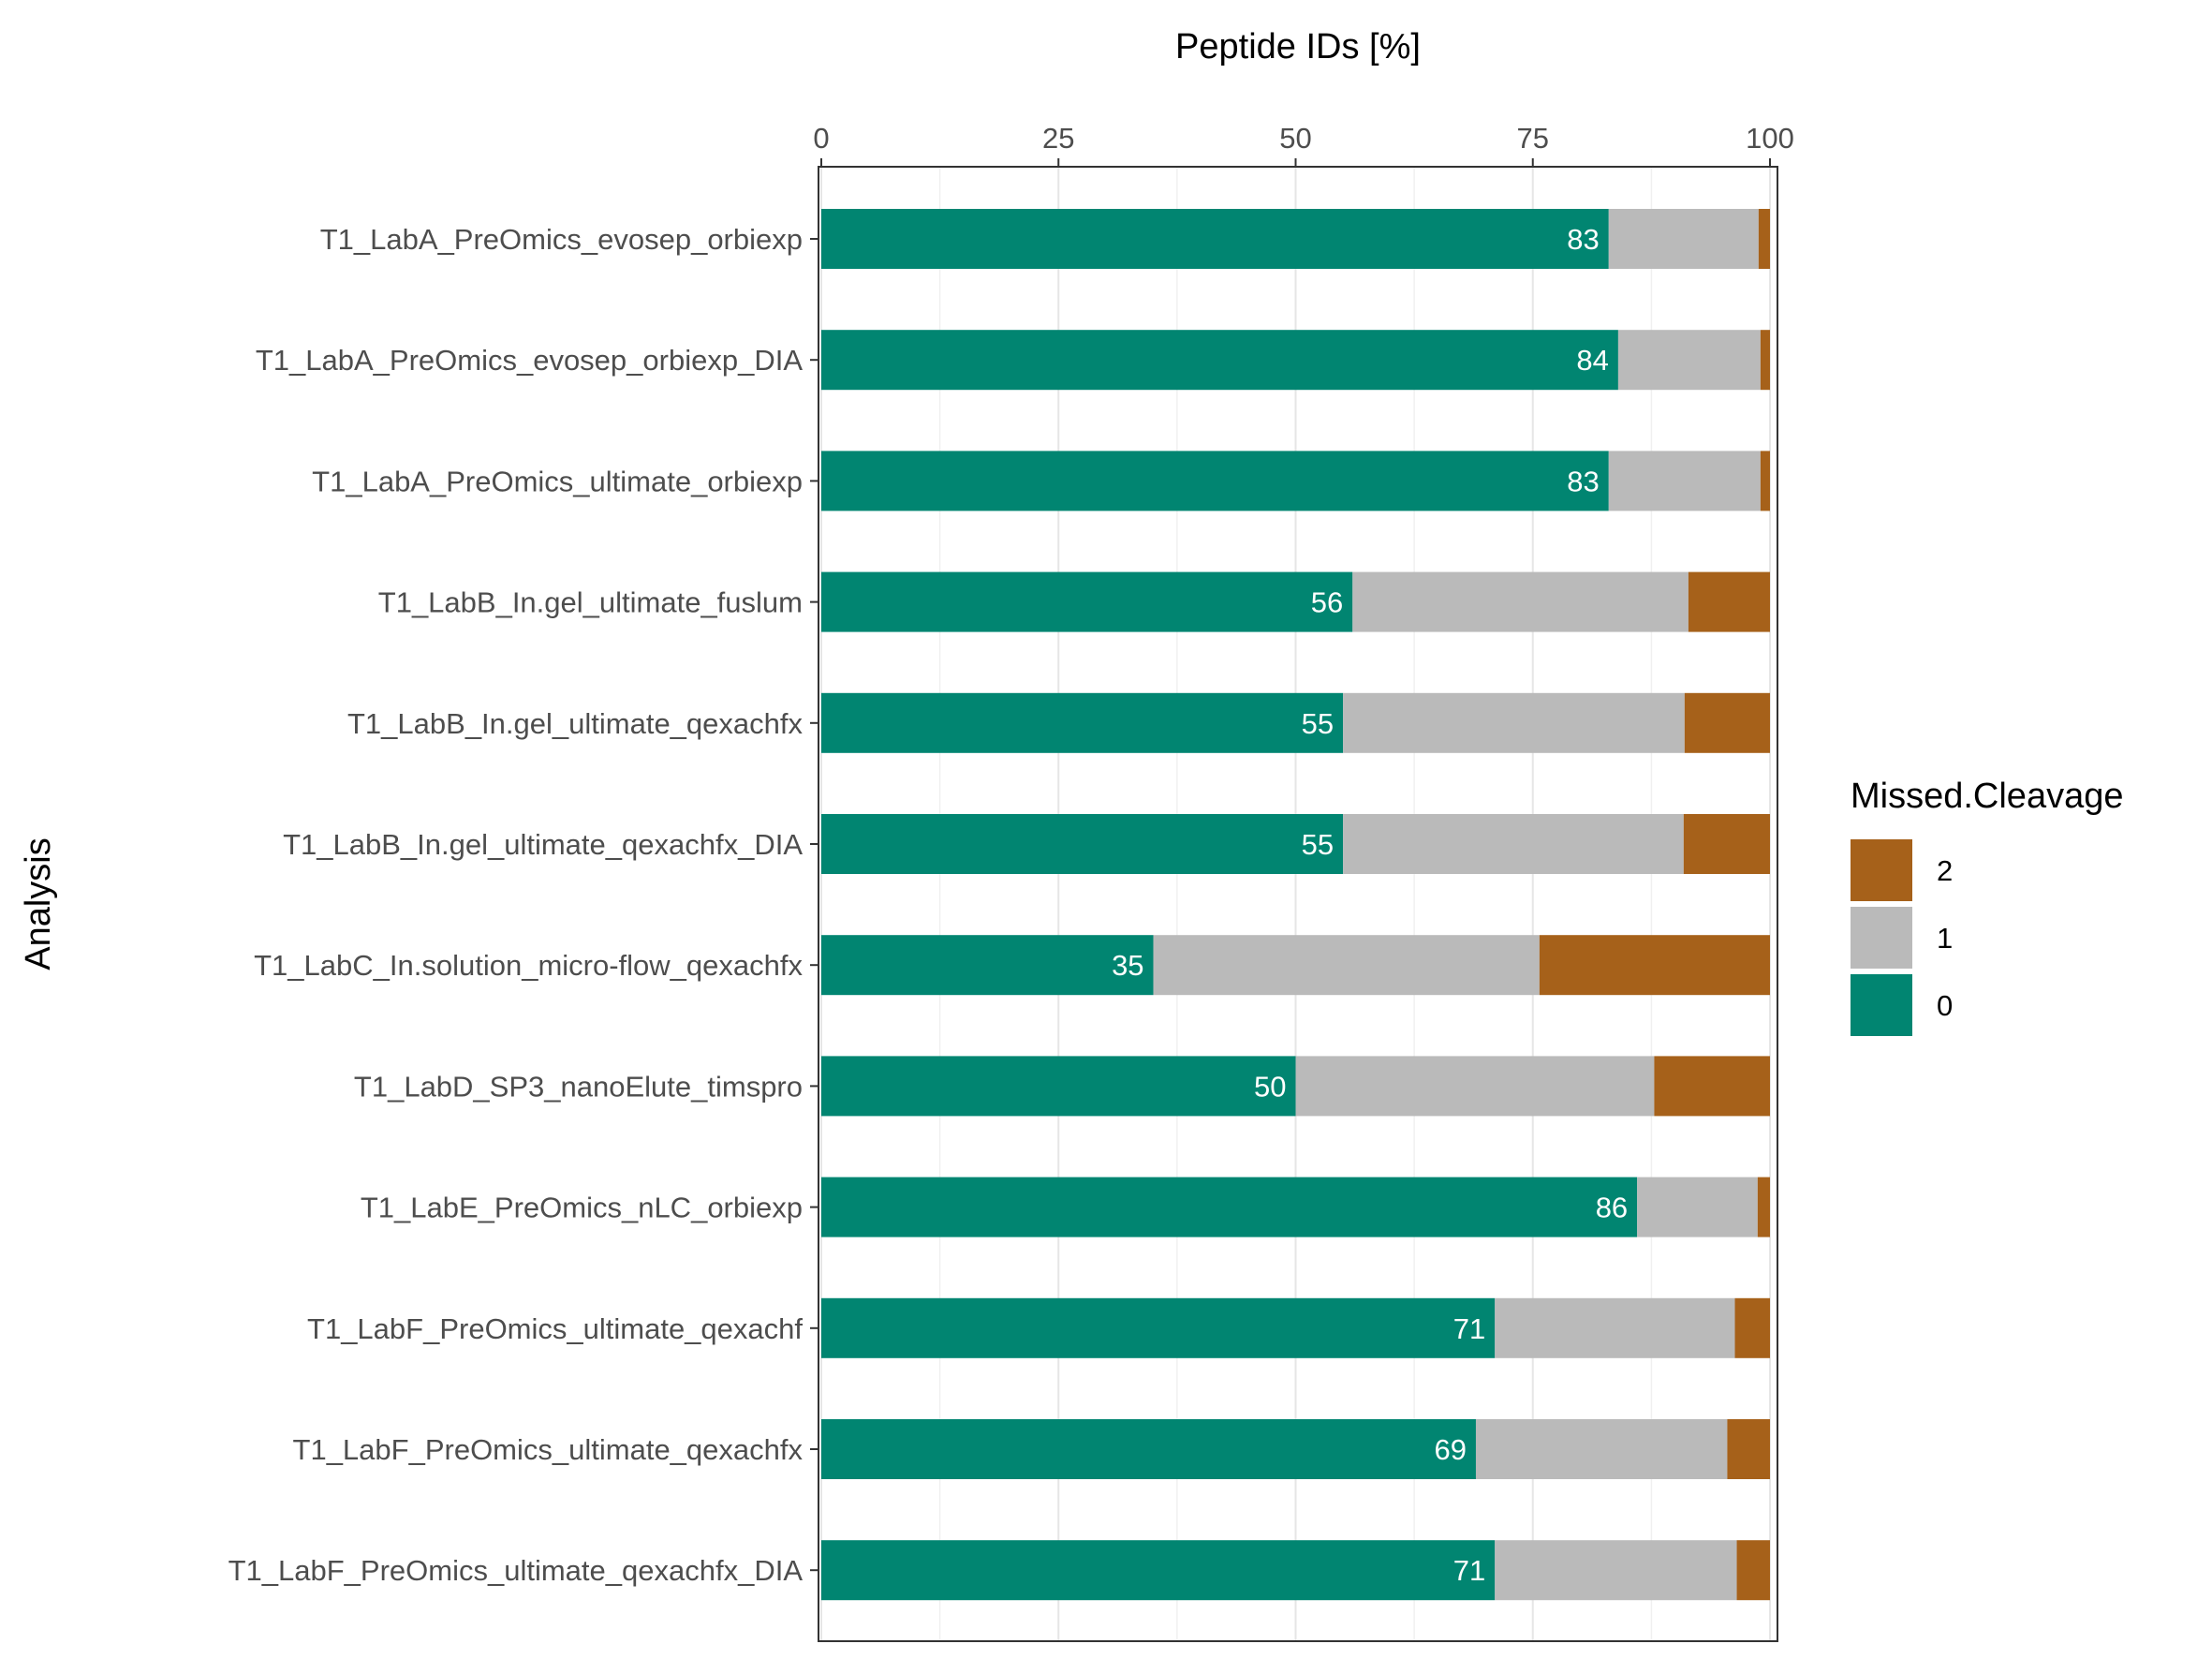 The height and width of the screenshot is (1659, 2212). I want to click on x-axis: 0 25 50 75 100, so click(1304, 144).